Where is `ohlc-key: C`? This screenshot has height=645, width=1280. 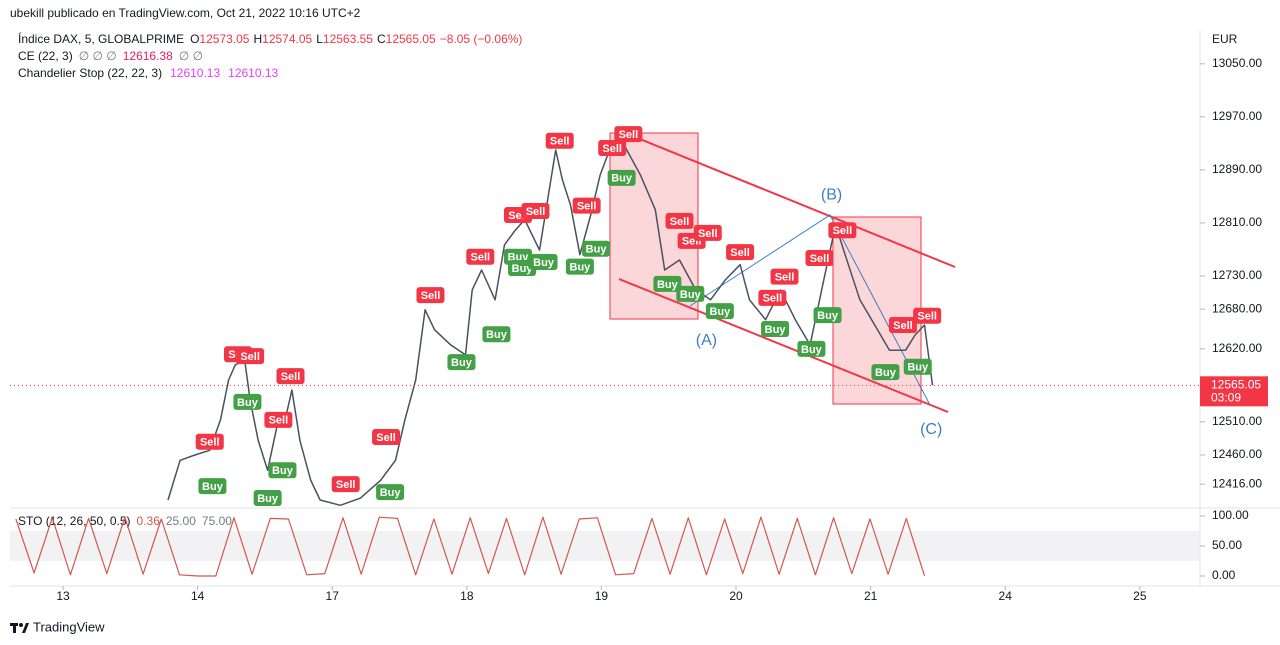
ohlc-key: C is located at coordinates (381, 39).